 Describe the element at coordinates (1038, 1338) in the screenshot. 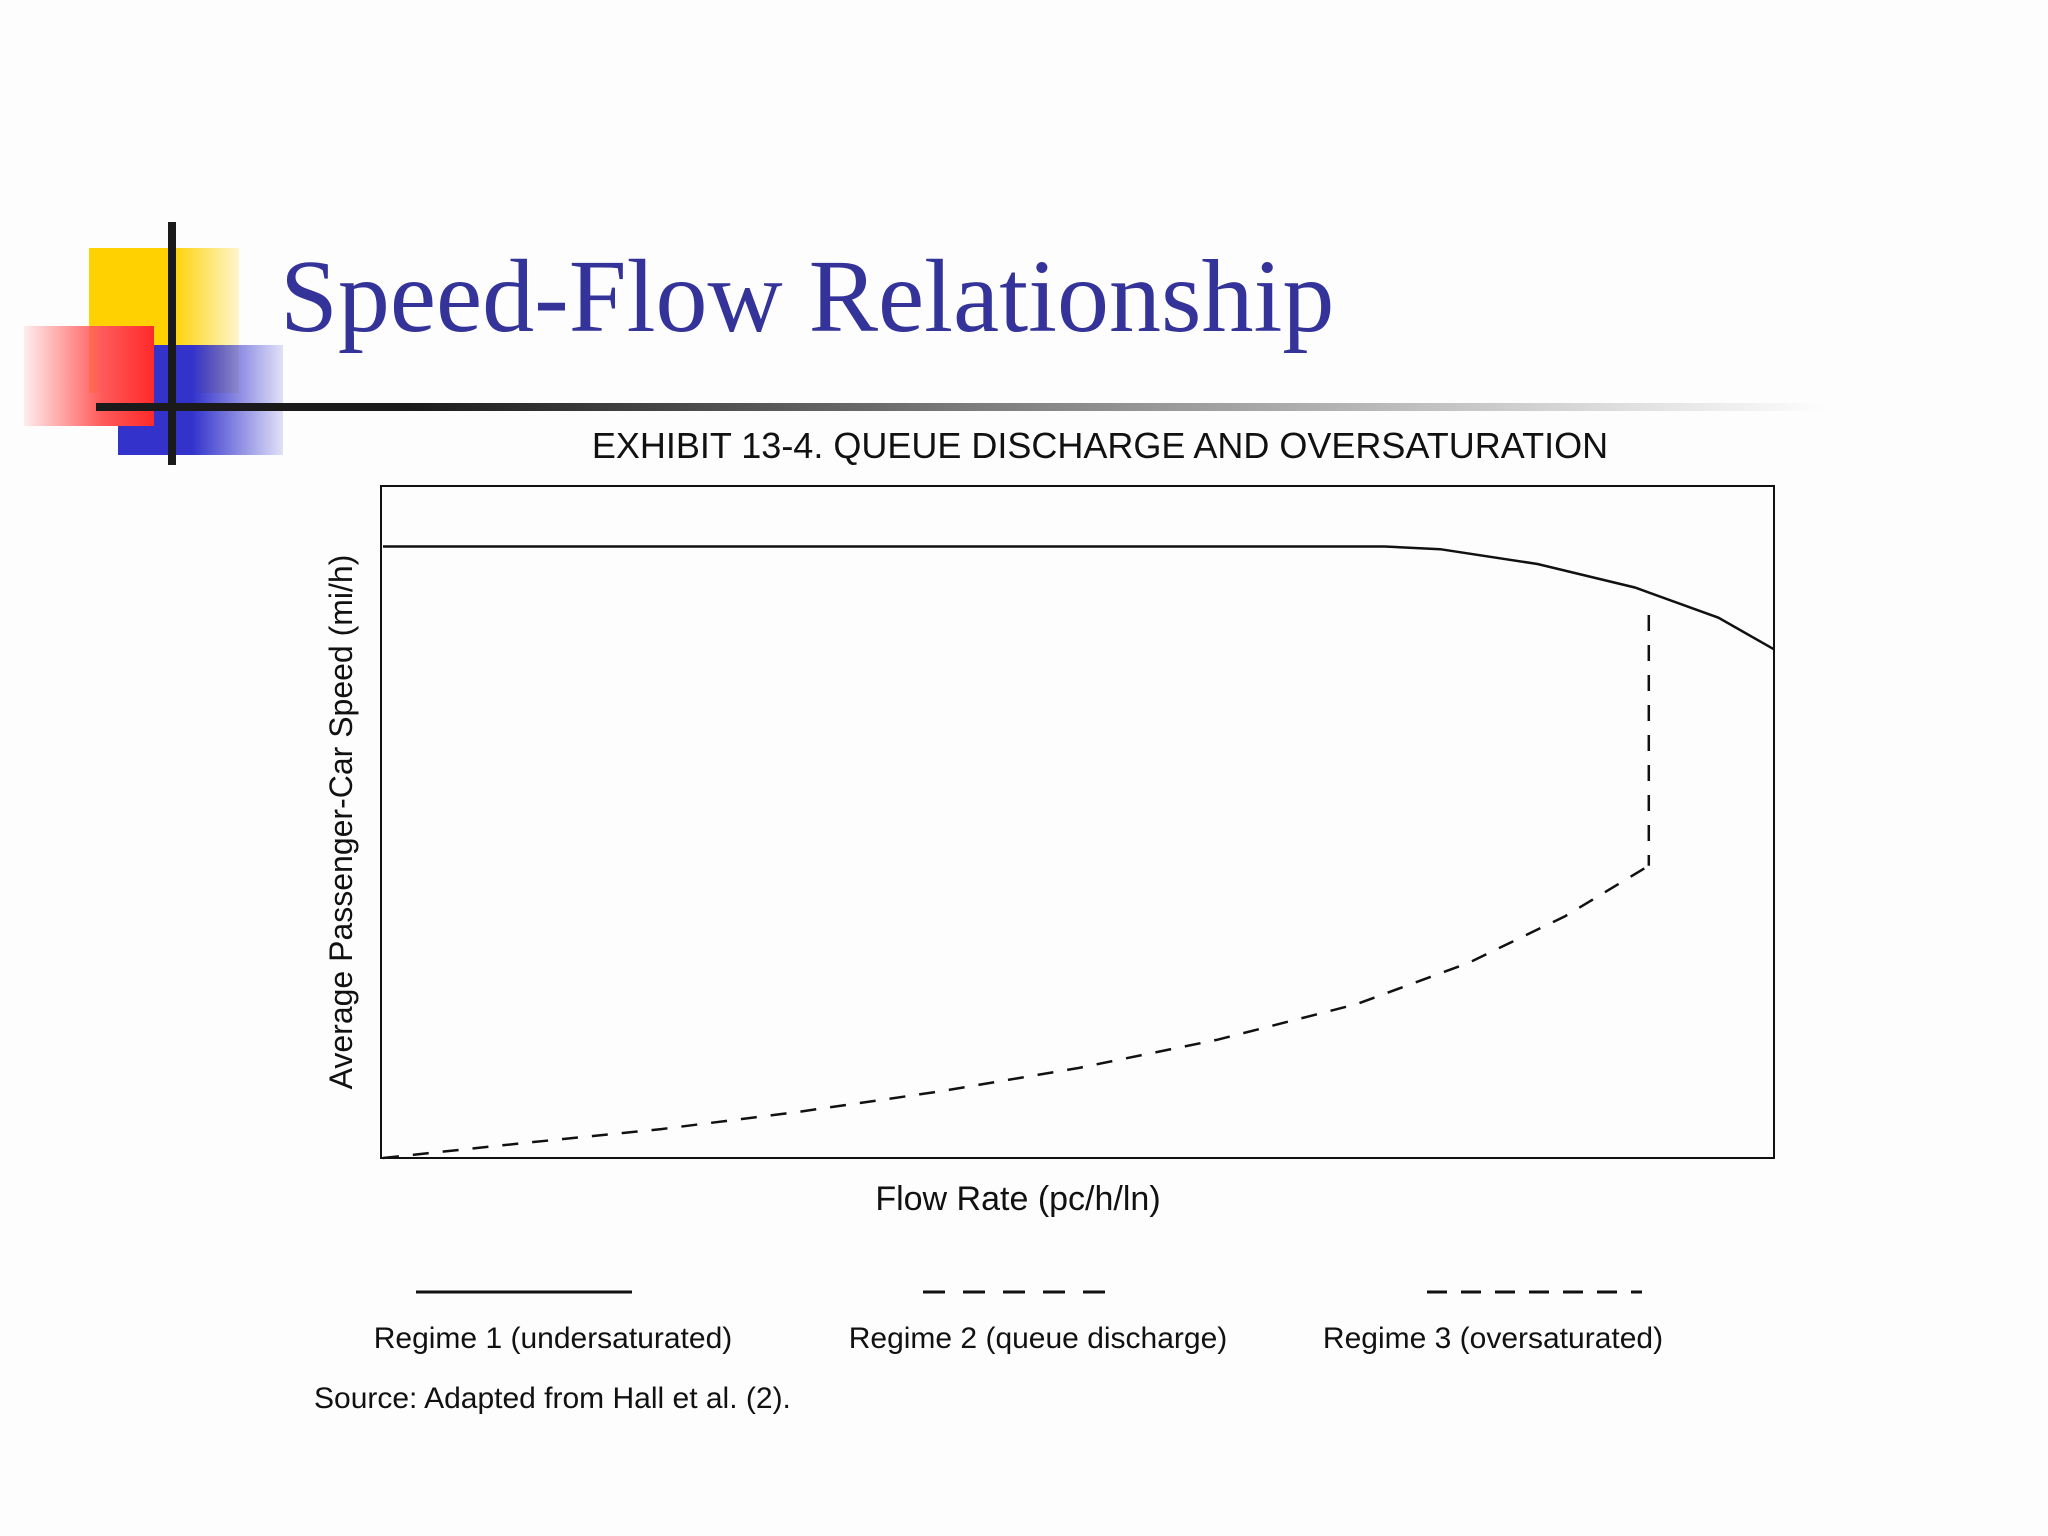

I see `legend-label-regime-2: Regime 2 (queue discharge)` at that location.